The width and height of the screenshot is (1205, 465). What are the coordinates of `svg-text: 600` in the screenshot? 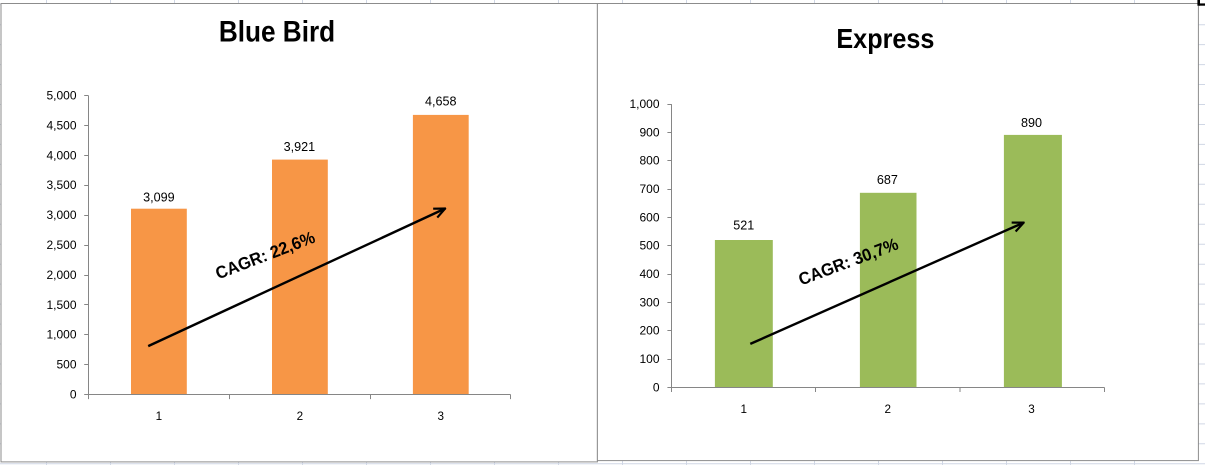 It's located at (649, 217).